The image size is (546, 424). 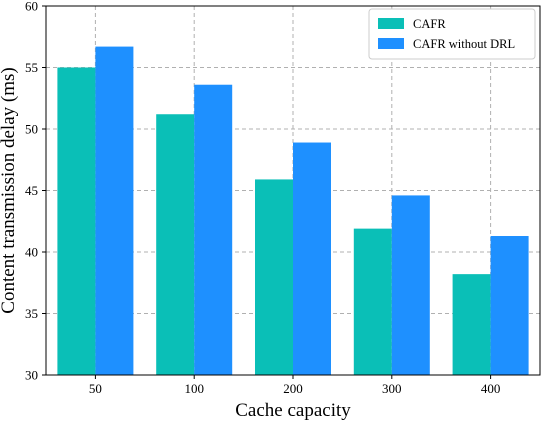 I want to click on y-axis-ticks: 30 35 40 45 50 55 60, so click(x=35, y=191).